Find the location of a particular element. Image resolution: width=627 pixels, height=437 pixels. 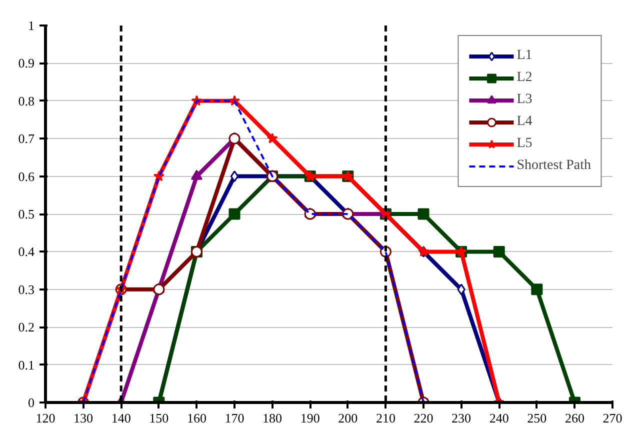

x-tick-label: 130 is located at coordinates (84, 418).